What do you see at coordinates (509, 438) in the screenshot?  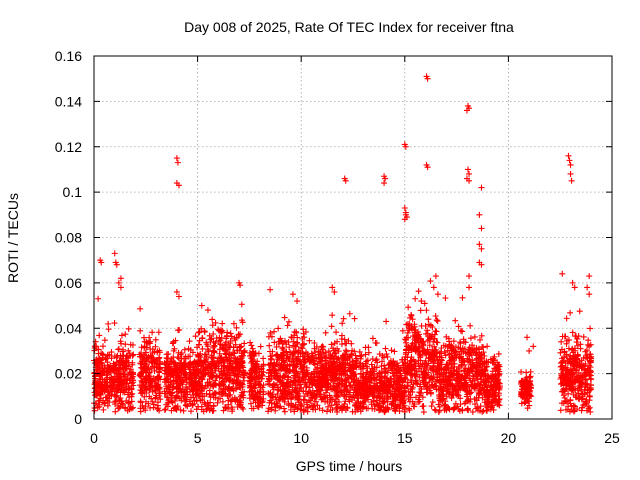 I see `x-tick-label: 20` at bounding box center [509, 438].